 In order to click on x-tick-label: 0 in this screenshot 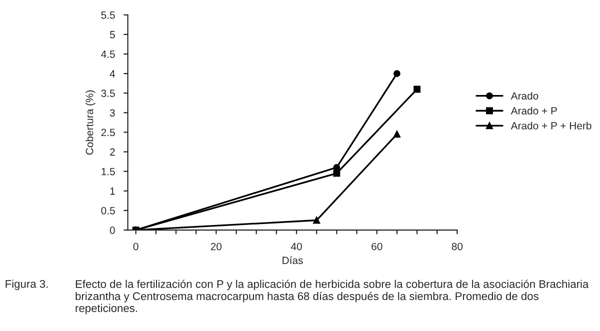, I will do `click(135, 246)`.